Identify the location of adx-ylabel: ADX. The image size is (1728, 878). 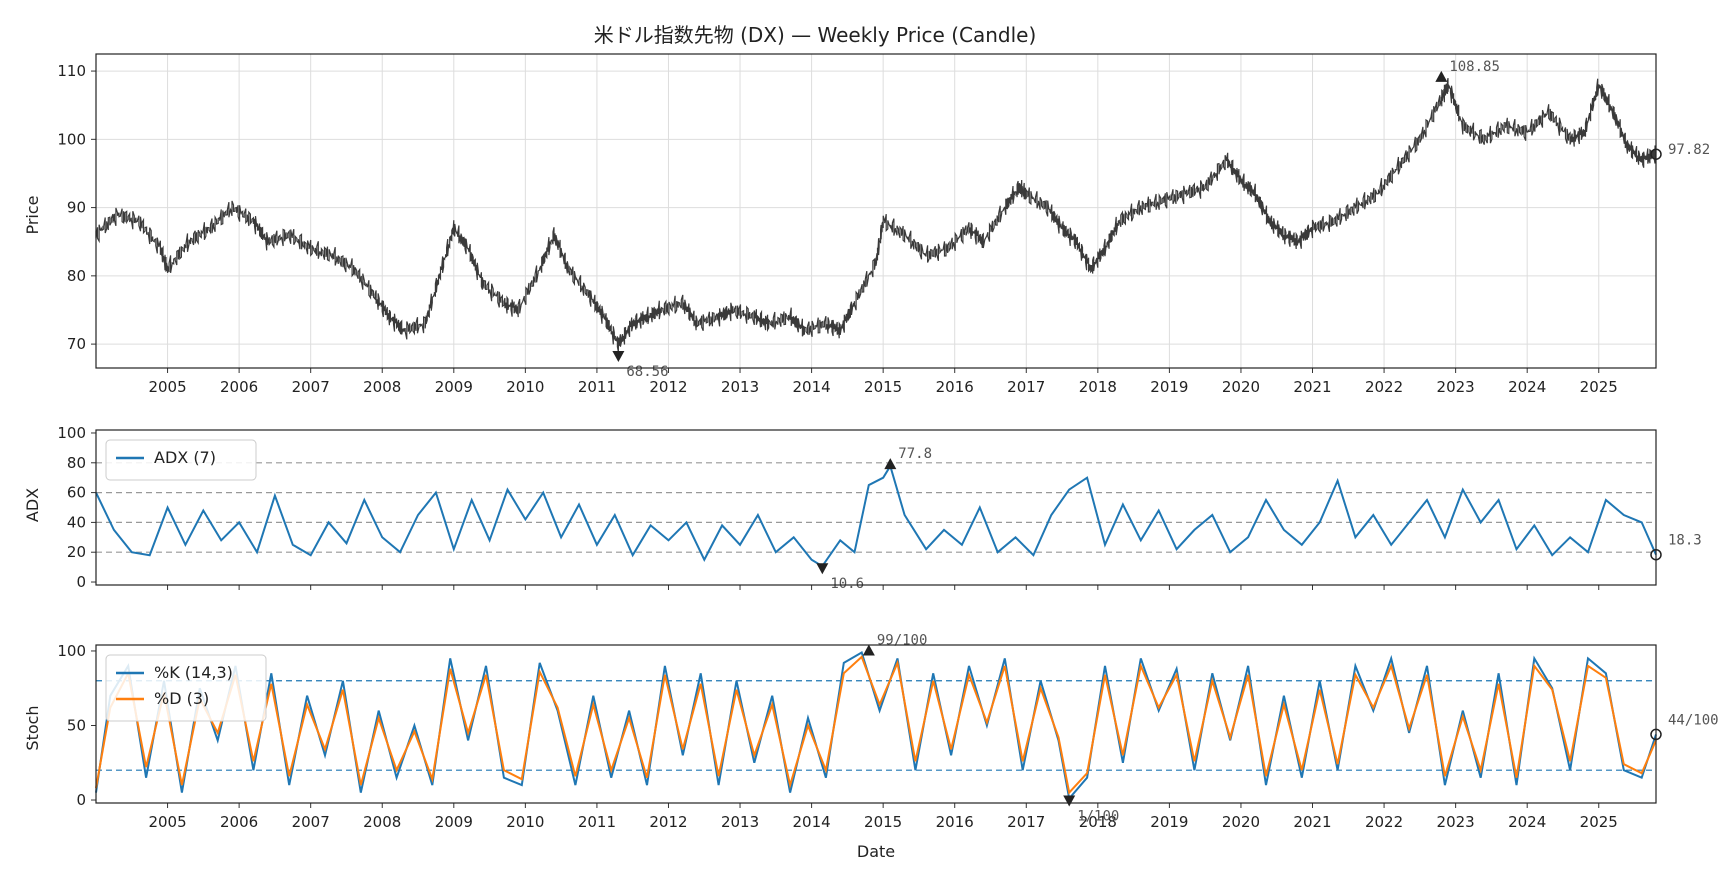
(32, 505).